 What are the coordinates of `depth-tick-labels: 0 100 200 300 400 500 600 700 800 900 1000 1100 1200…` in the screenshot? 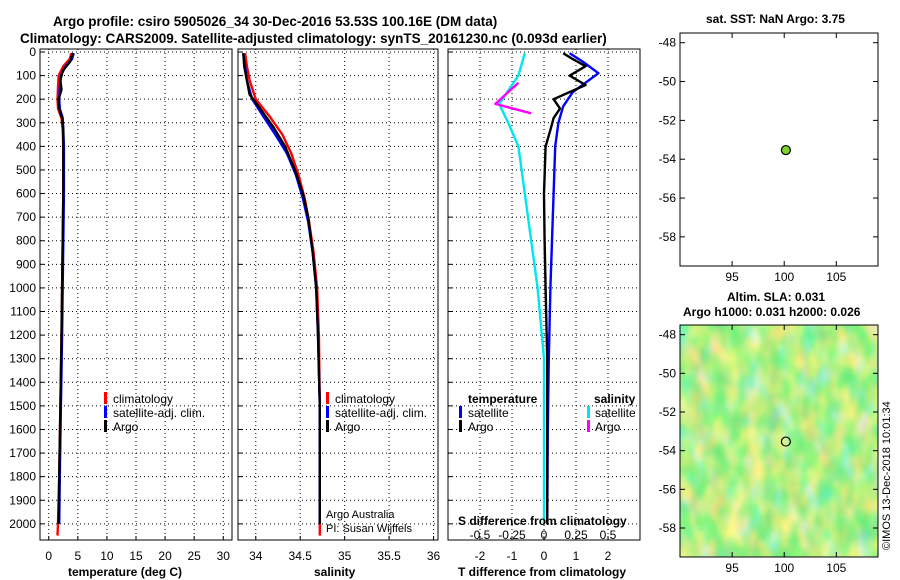 It's located at (22, 288).